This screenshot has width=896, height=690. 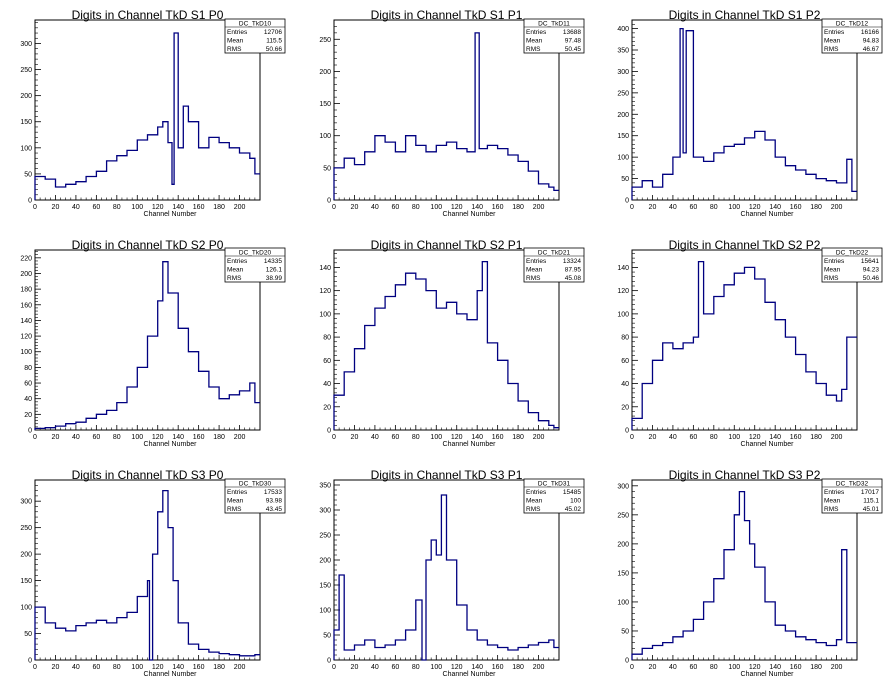 What do you see at coordinates (148, 475) in the screenshot?
I see `panel-title: Digits in Channel TkD S3 P0` at bounding box center [148, 475].